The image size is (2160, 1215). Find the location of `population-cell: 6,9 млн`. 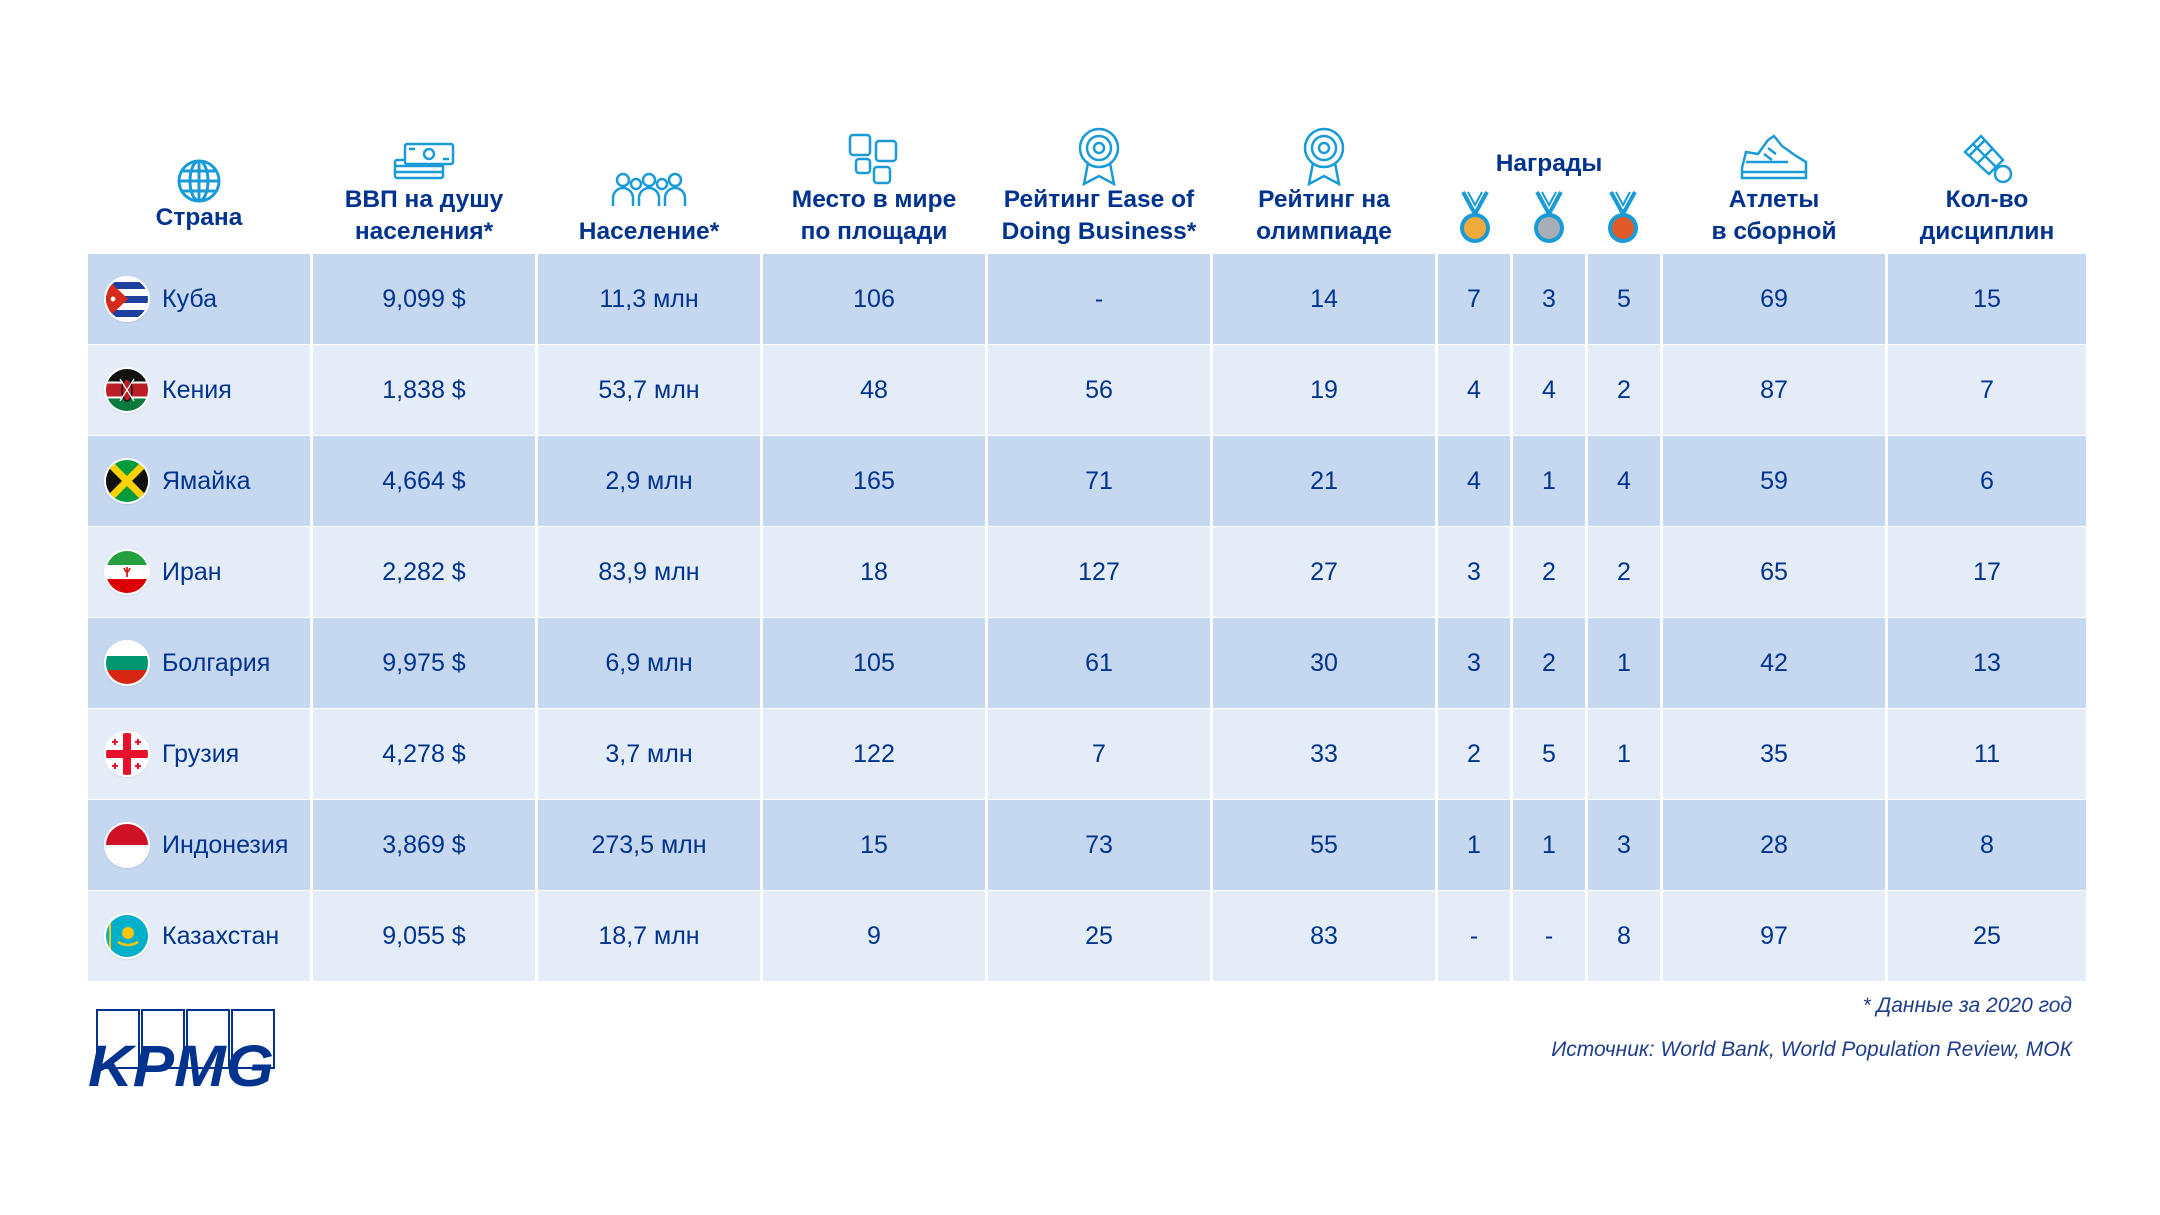

population-cell: 6,9 млн is located at coordinates (650, 663).